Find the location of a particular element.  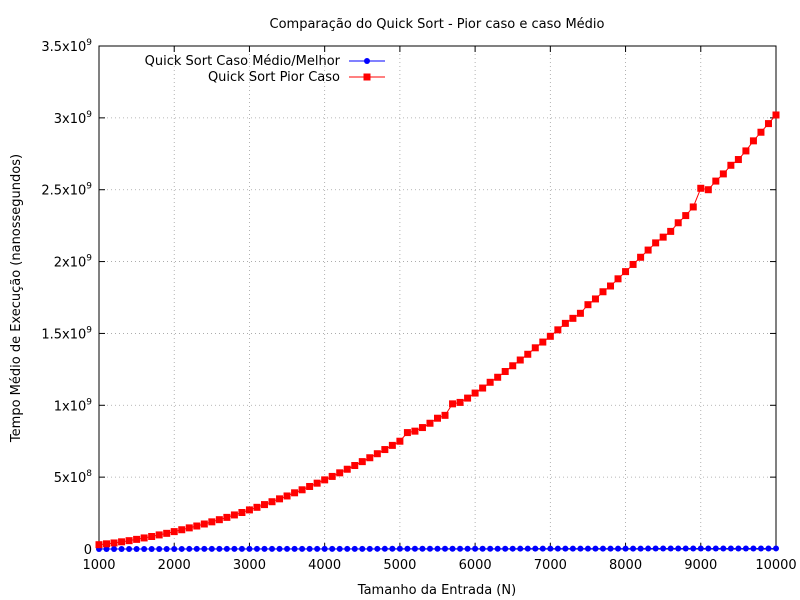

x-axis-label: Tamanho da Entrada (N) is located at coordinates (436, 590).